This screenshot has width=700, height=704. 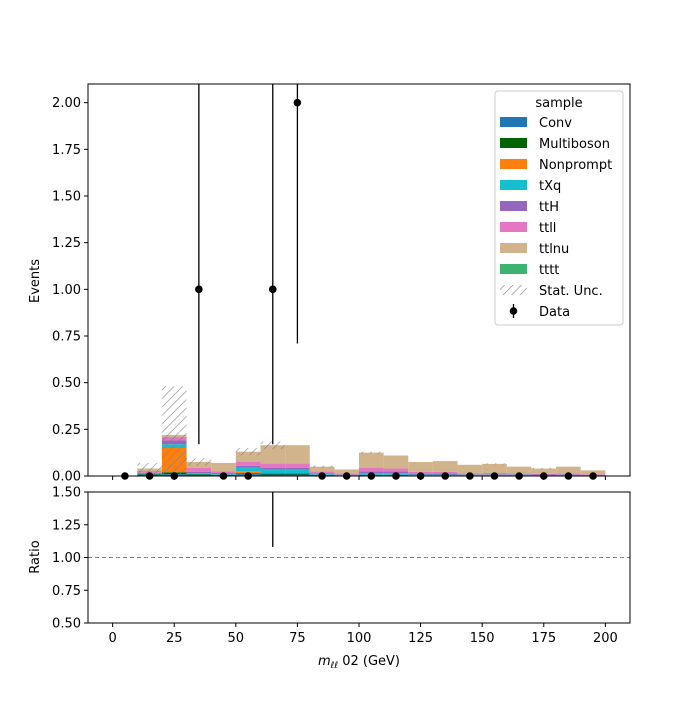 What do you see at coordinates (66, 525) in the screenshot?
I see `ratio-y-tick-label-3: 1.25` at bounding box center [66, 525].